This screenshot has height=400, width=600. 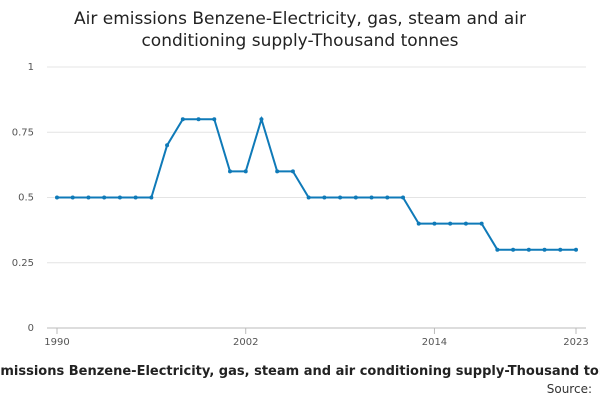 I want to click on x-tick-label: 2002, so click(x=245, y=342).